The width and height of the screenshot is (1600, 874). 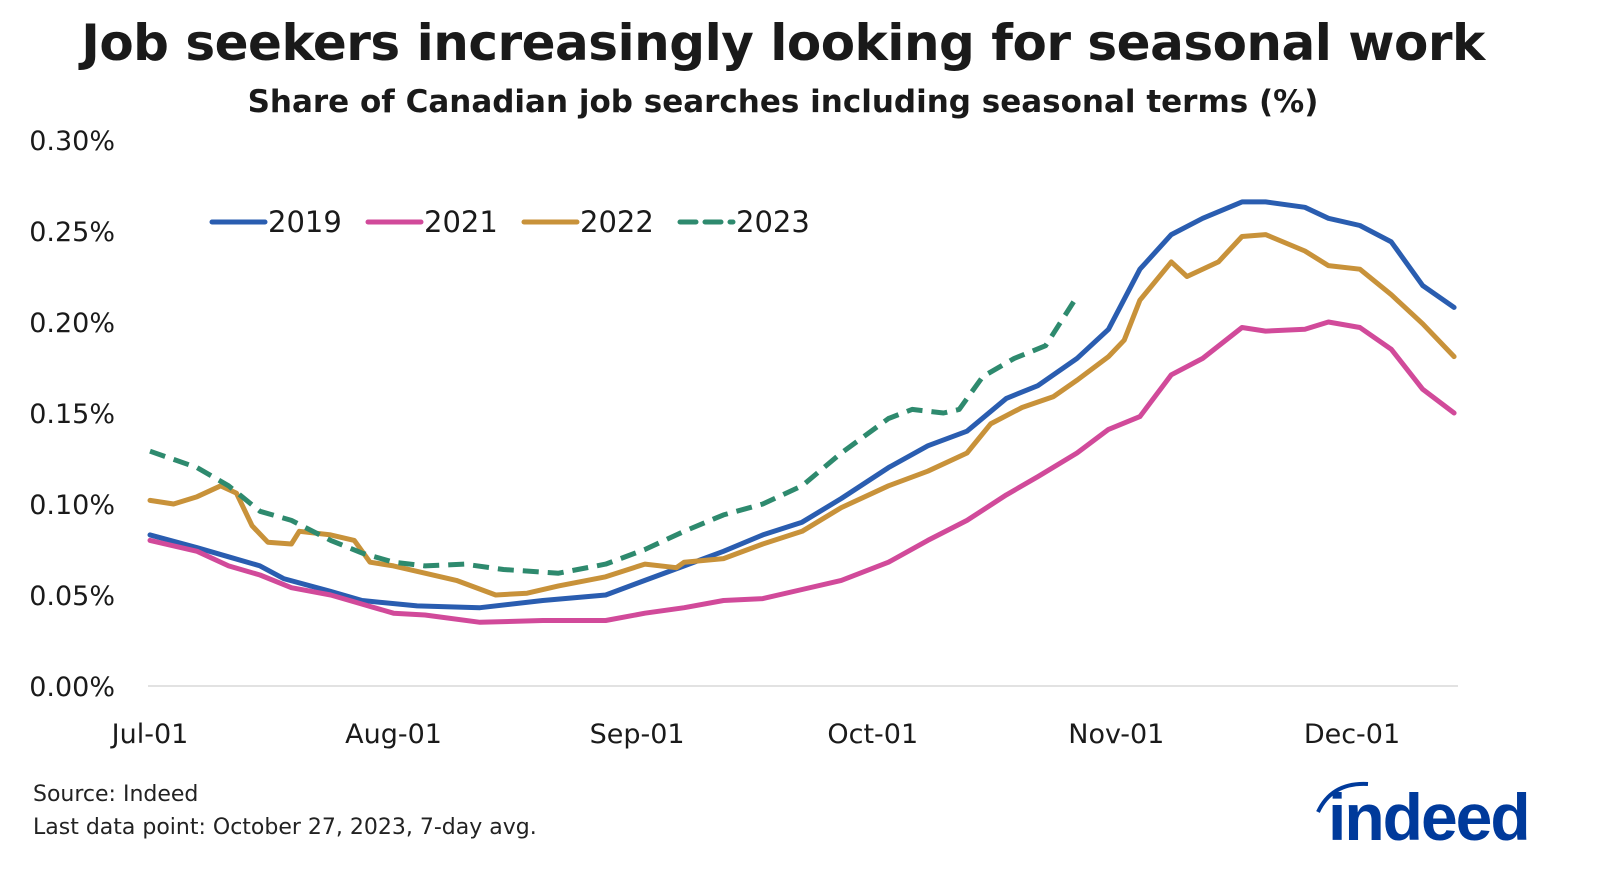 I want to click on x-tick-label: Oct-01, so click(x=872, y=734).